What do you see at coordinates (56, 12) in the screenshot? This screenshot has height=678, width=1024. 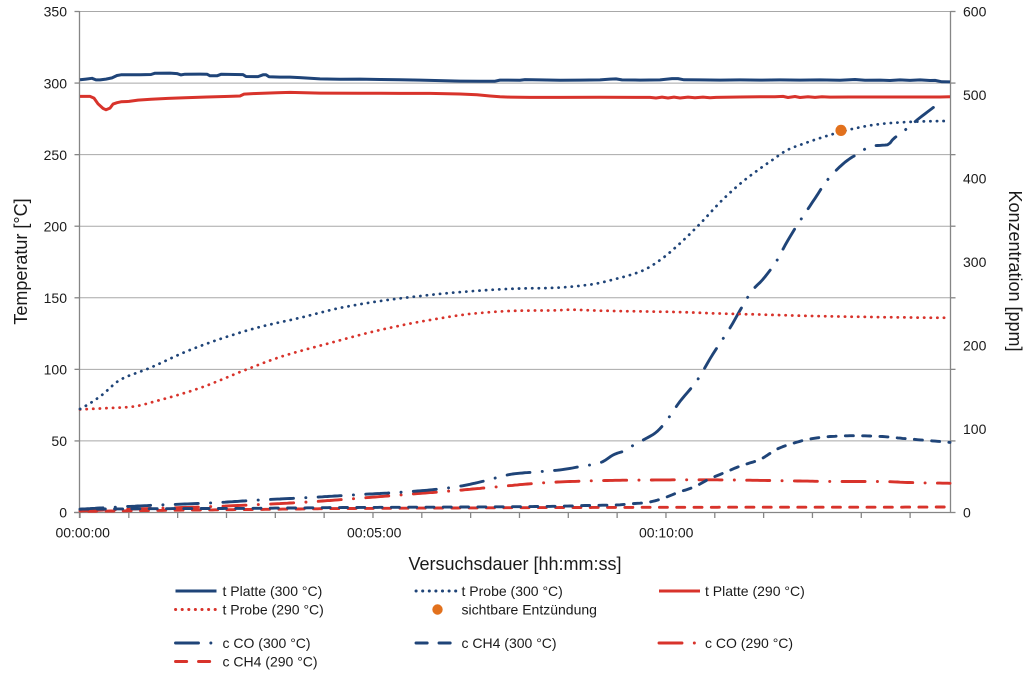 I see `svg-text: 350` at bounding box center [56, 12].